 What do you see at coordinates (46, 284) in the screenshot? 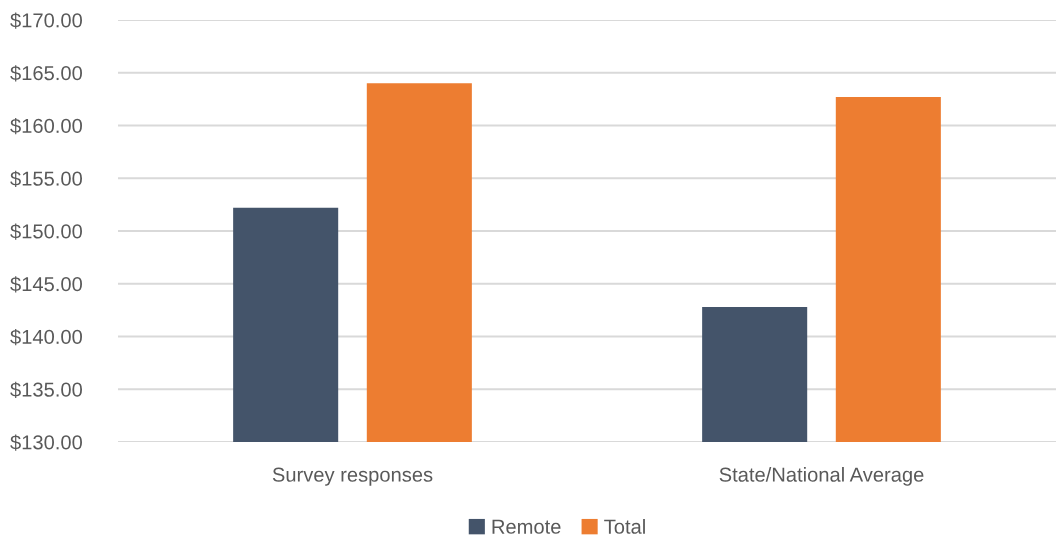
I see `y-tick-label: $145.00` at bounding box center [46, 284].